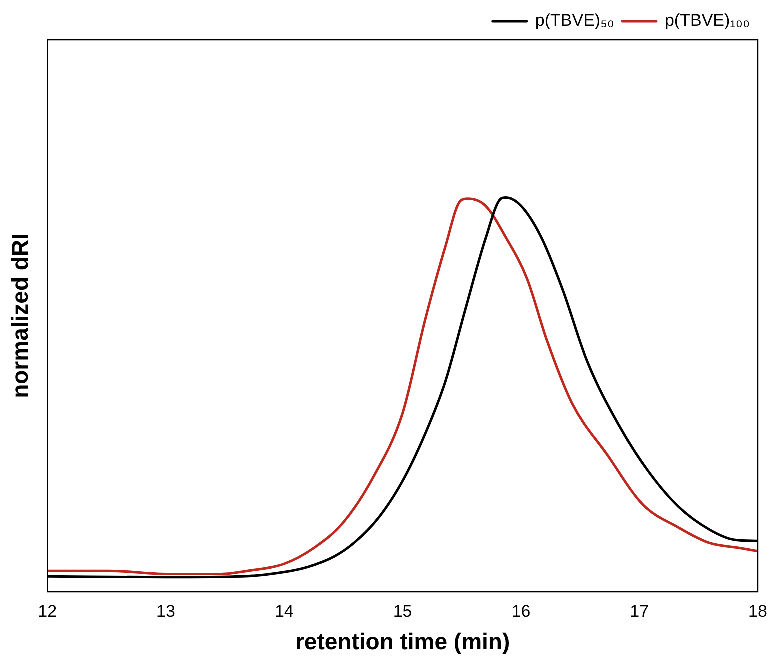  I want to click on x-tick-label: 17, so click(640, 611).